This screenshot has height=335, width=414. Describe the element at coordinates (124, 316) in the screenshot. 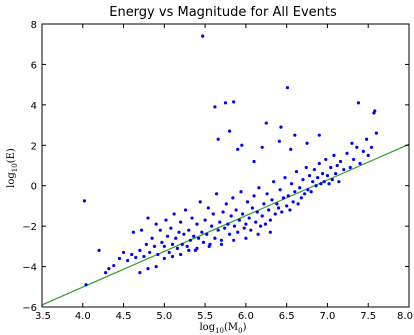

I see `x-tick-label: 4.5` at that location.